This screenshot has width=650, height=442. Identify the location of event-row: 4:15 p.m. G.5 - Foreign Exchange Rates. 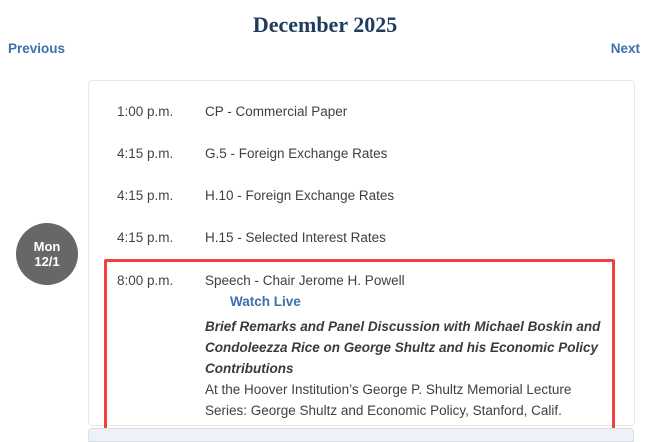
(361, 154).